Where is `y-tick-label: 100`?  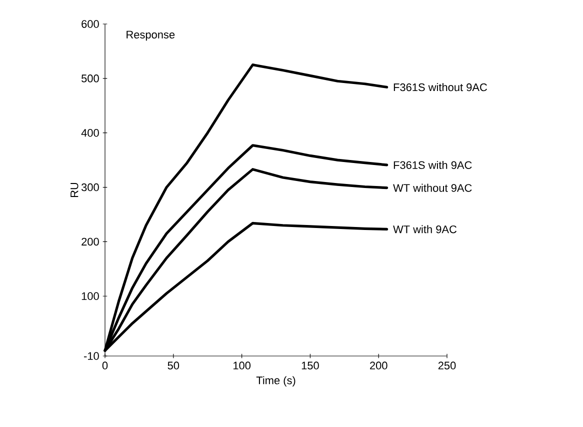
y-tick-label: 100 is located at coordinates (90, 296).